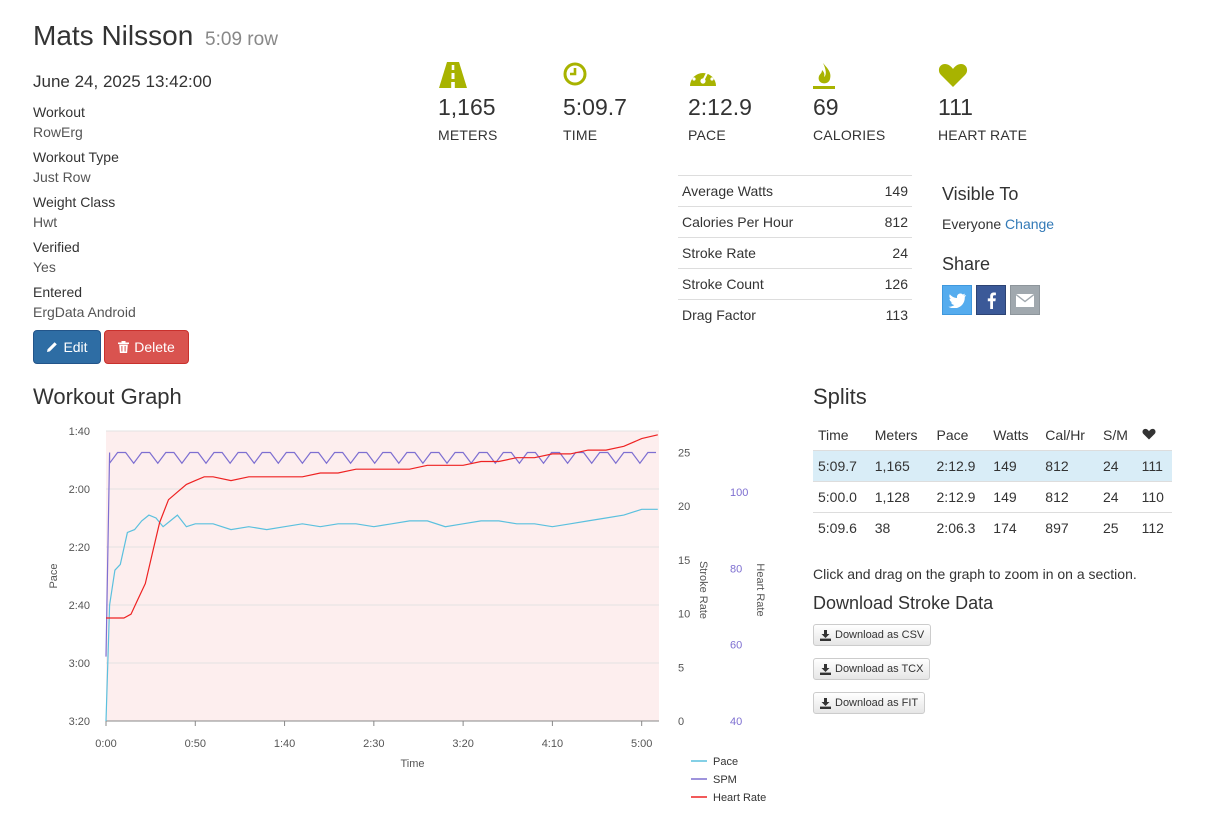  What do you see at coordinates (992, 496) in the screenshot?
I see `splits-row: 5:00.0 1,128 2:12.9 149 812 24 110` at bounding box center [992, 496].